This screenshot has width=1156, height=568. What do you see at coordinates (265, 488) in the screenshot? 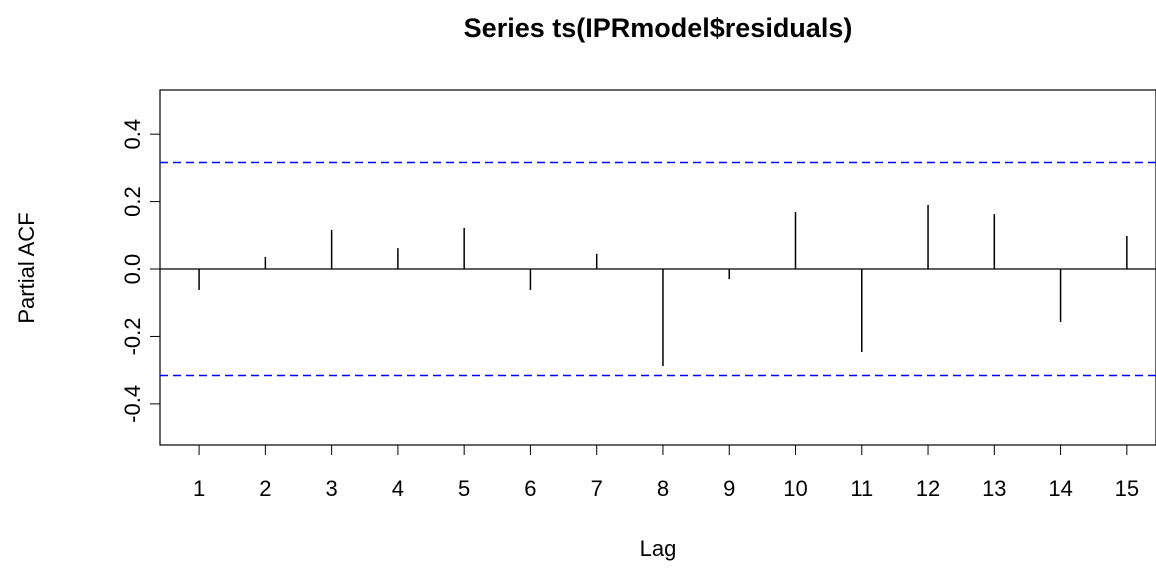
I see `x-tick-label: 2` at bounding box center [265, 488].